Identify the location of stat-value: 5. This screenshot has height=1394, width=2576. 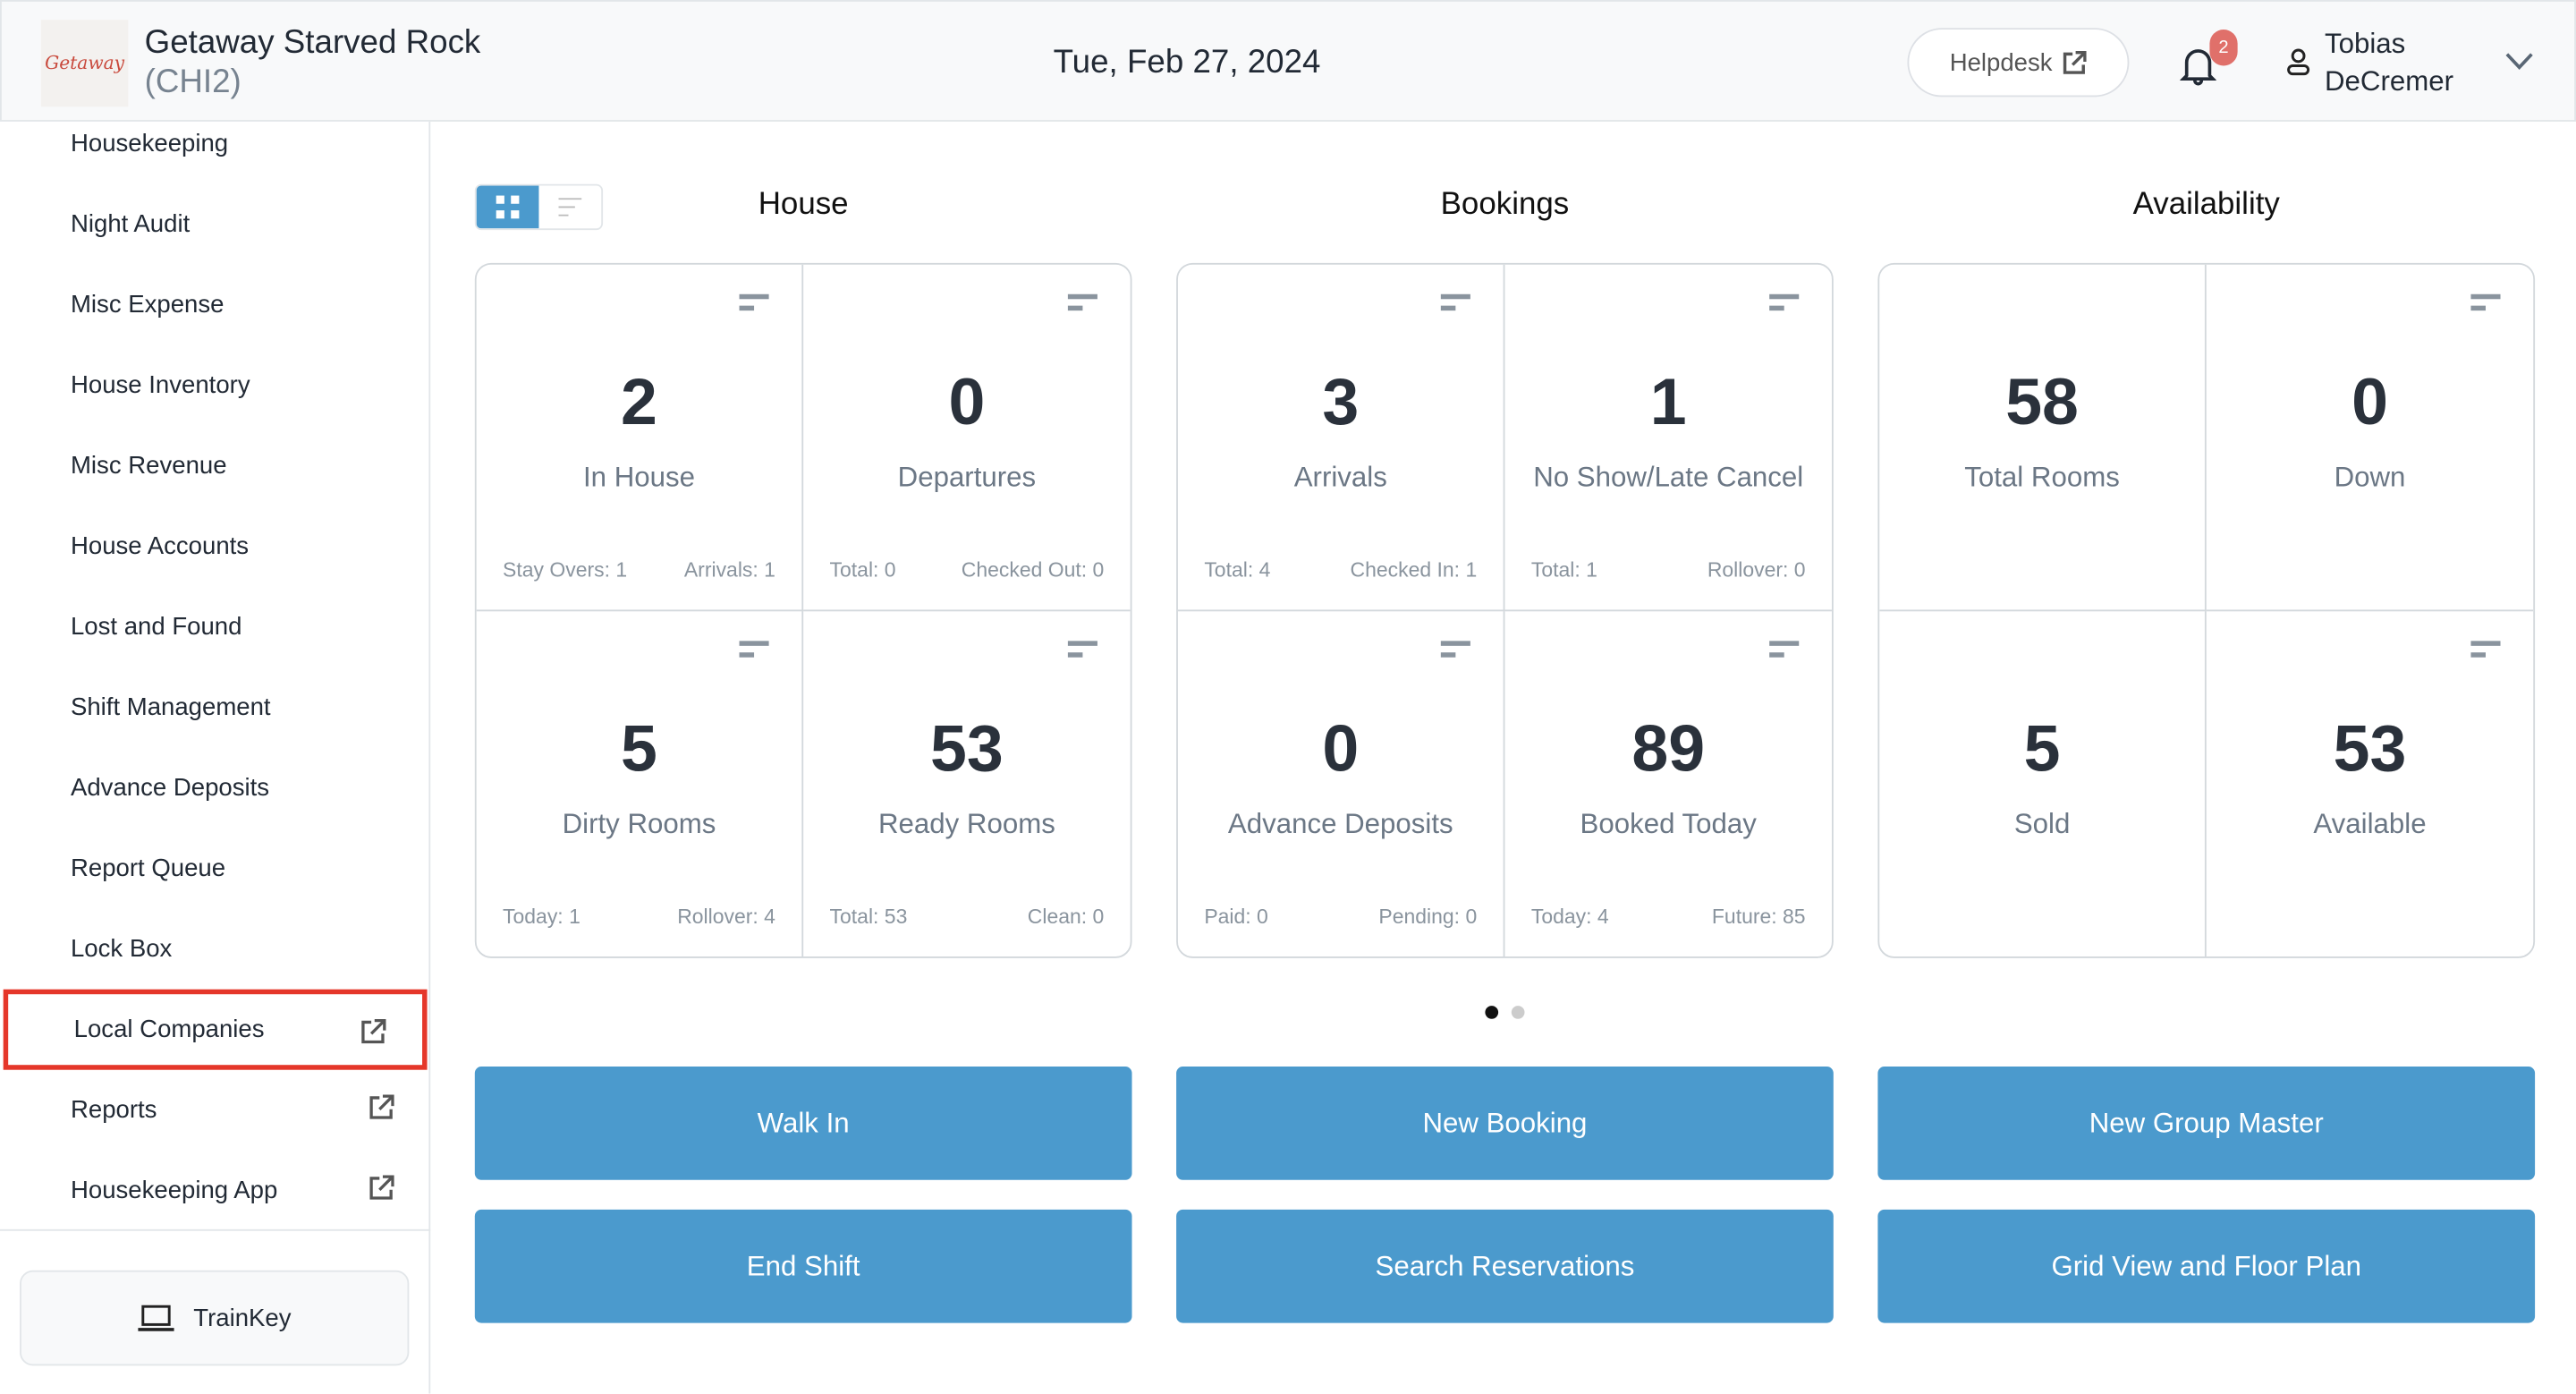
(639, 749).